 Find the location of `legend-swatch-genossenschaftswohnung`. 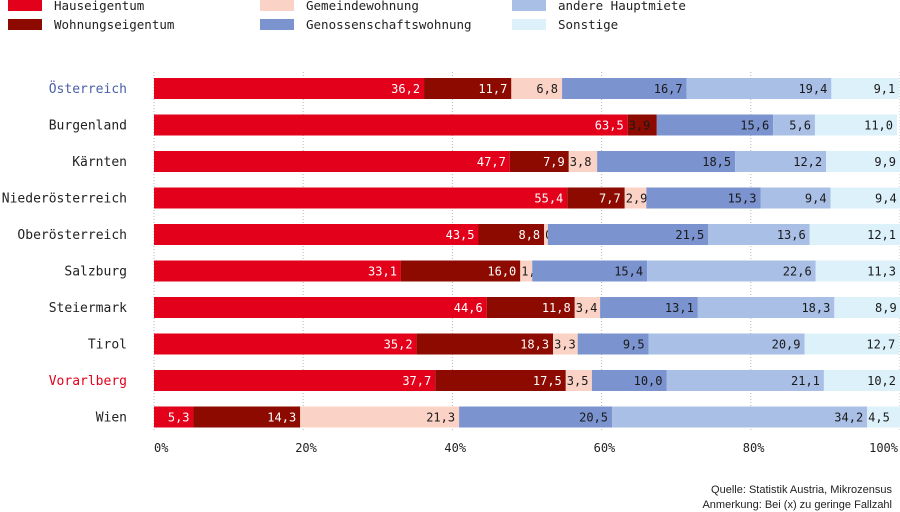

legend-swatch-genossenschaftswohnung is located at coordinates (277, 24).